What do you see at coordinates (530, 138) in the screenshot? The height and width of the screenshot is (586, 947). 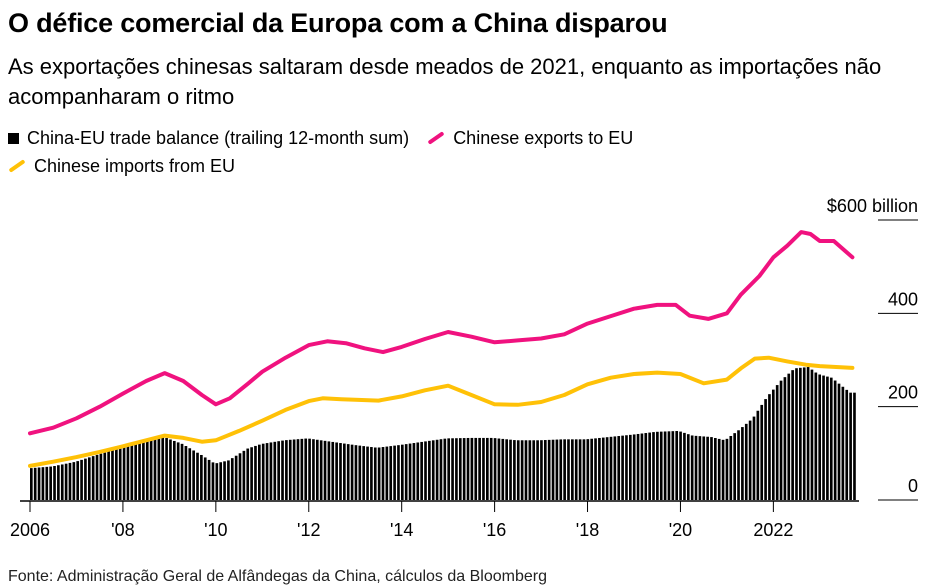 I see `legend-item-exports: Chinese exports to EU` at bounding box center [530, 138].